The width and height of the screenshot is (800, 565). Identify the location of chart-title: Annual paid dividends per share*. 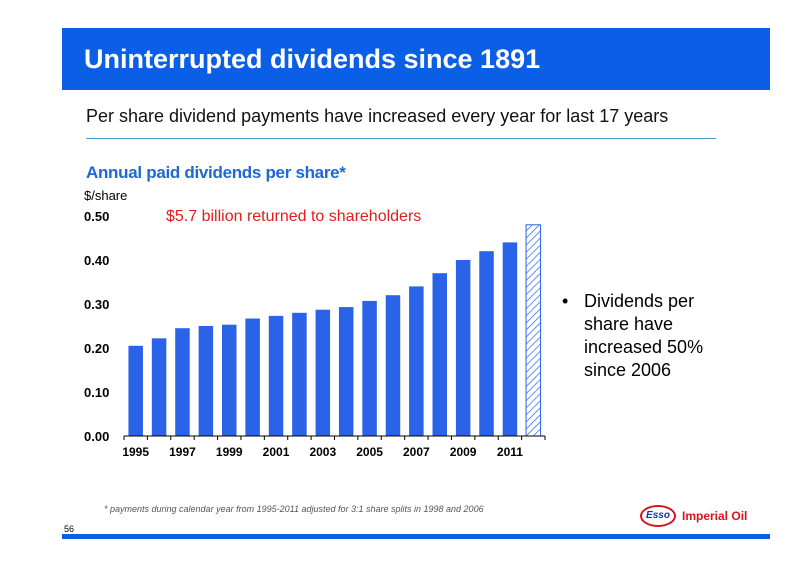
(216, 172).